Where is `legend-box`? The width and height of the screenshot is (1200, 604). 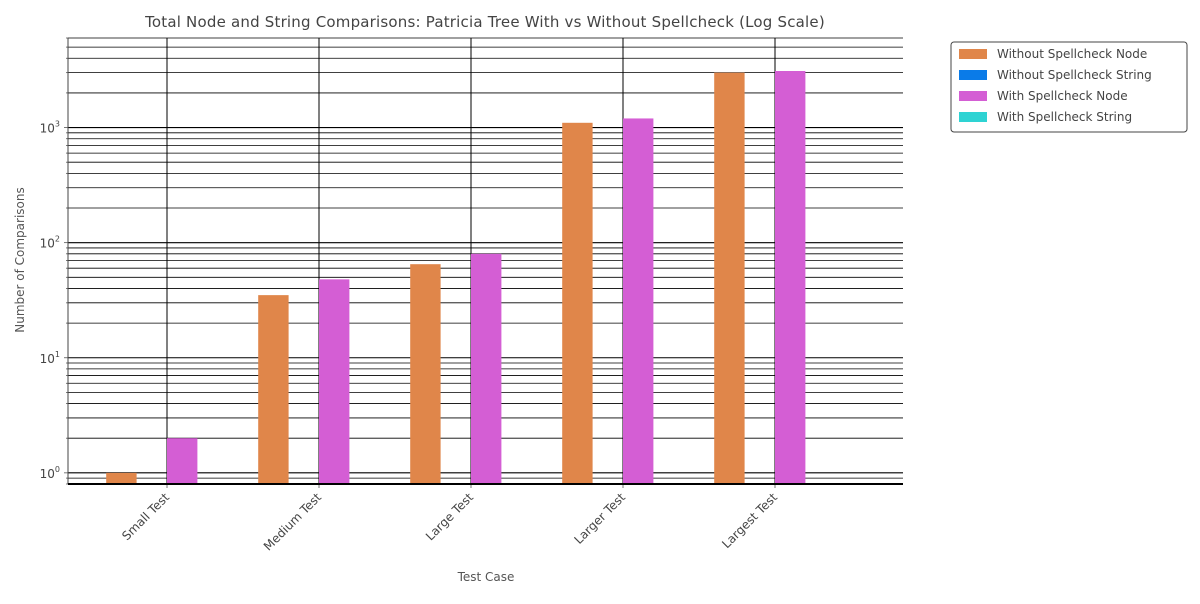
legend-box is located at coordinates (1069, 87).